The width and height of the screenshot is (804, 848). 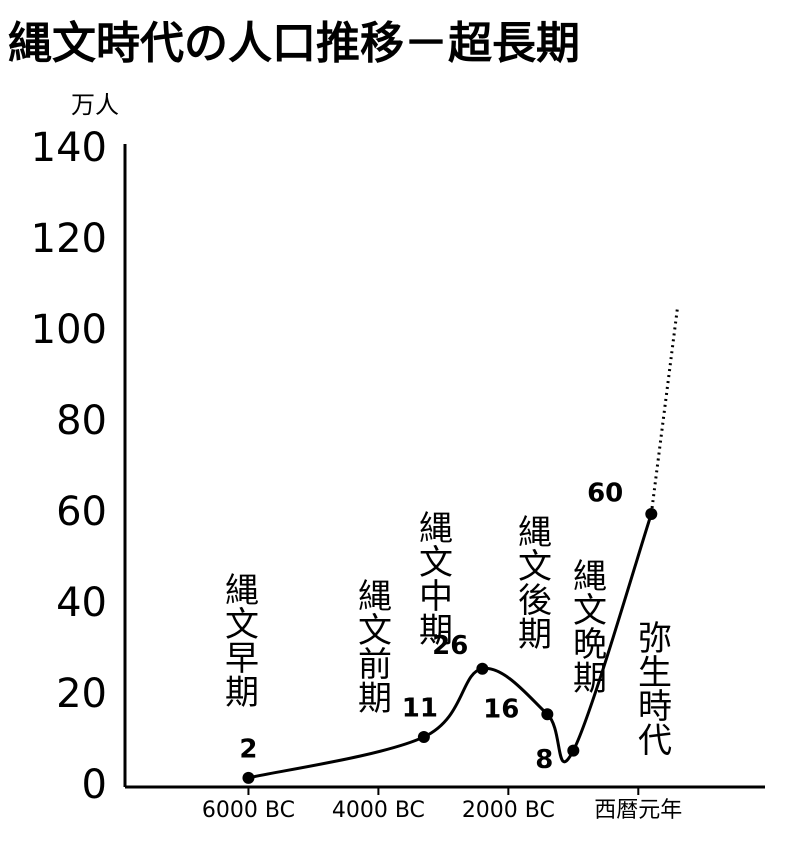 I want to click on y-tick-label: 120, so click(x=69, y=239).